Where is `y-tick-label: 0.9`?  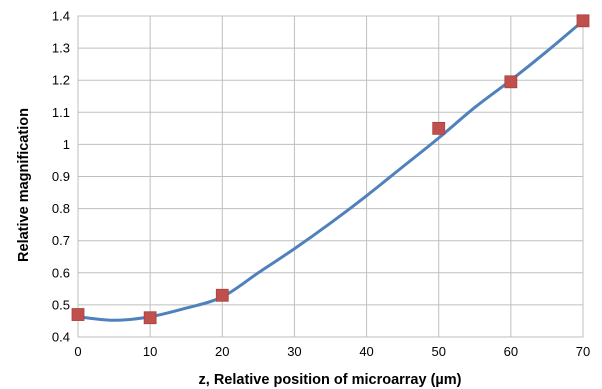
y-tick-label: 0.9 is located at coordinates (61, 176).